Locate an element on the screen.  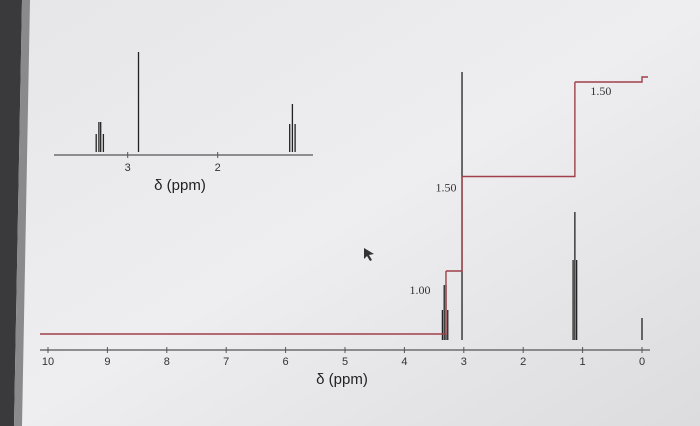
integral-tail is located at coordinates (611, 79).